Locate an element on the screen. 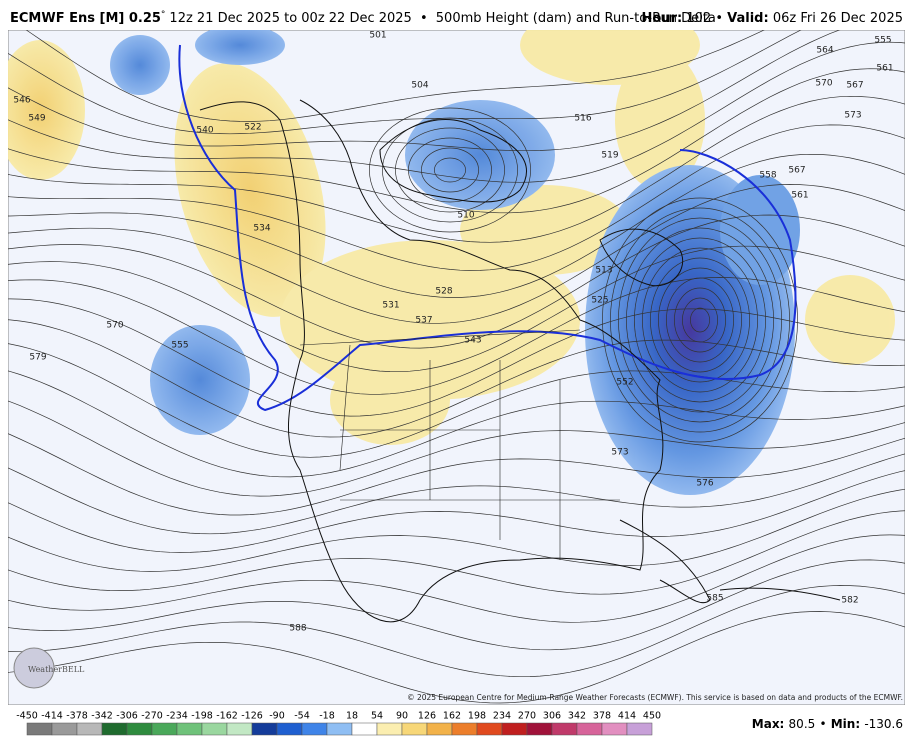 This screenshot has height=754, width=913. degree: ° is located at coordinates (163, 15).